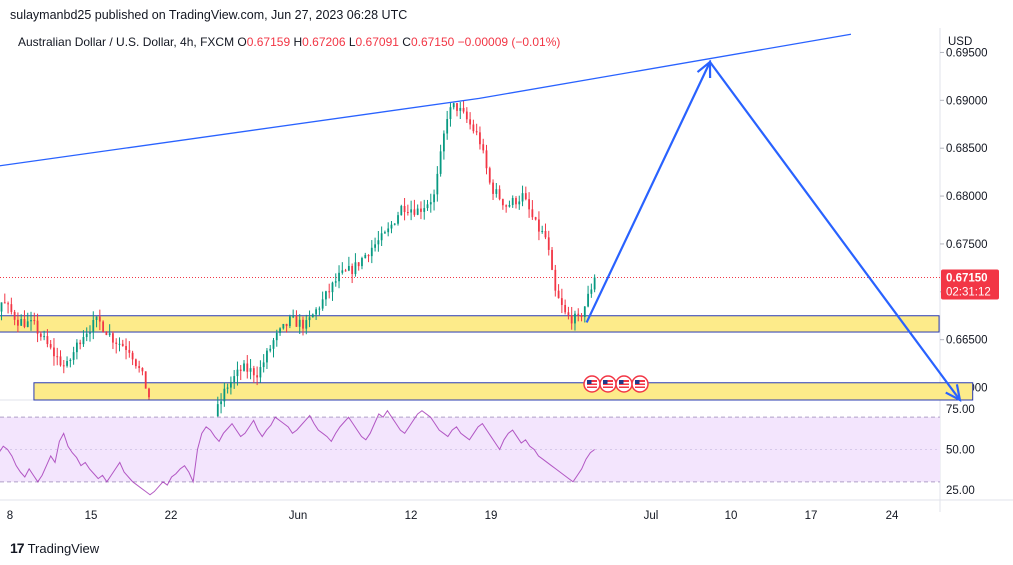 Image resolution: width=1013 pixels, height=565 pixels. What do you see at coordinates (970, 284) in the screenshot?
I see `last-price-badge` at bounding box center [970, 284].